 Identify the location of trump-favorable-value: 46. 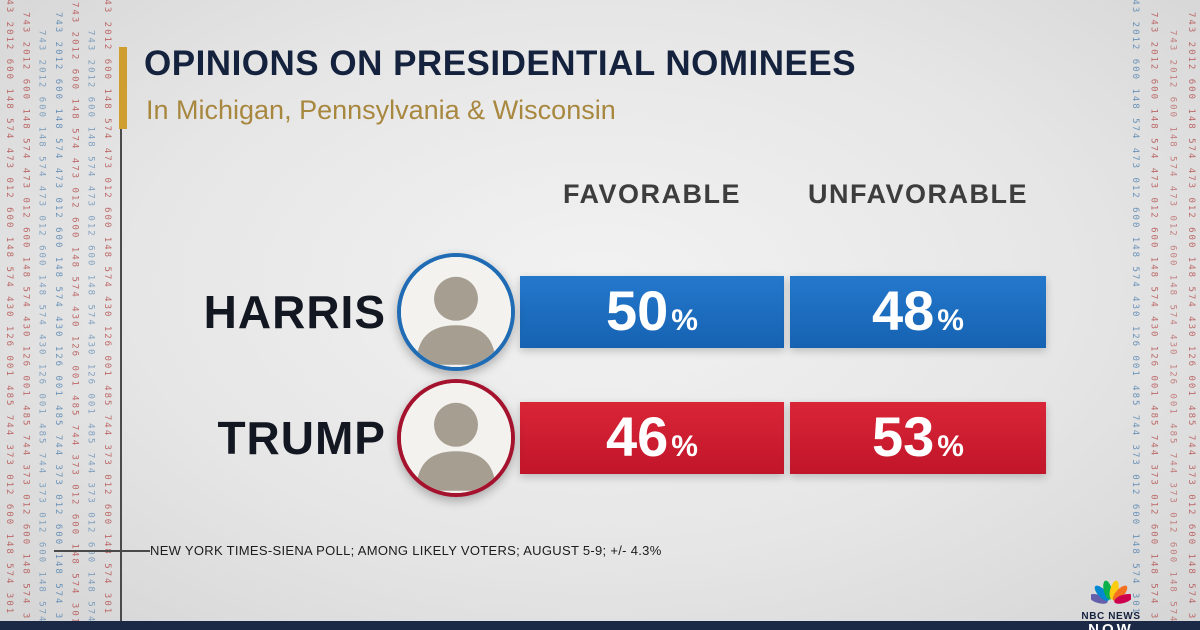
(637, 436).